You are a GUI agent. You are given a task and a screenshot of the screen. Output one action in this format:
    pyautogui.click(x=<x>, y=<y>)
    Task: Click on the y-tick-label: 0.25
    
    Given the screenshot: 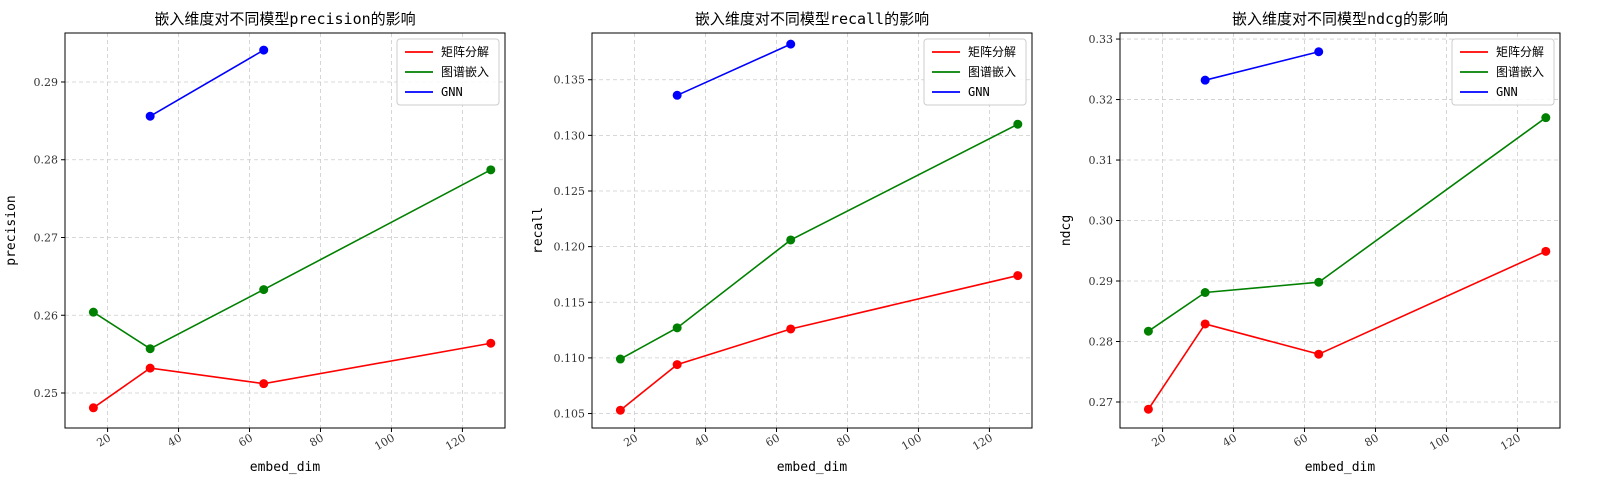 What is the action you would take?
    pyautogui.click(x=46, y=393)
    